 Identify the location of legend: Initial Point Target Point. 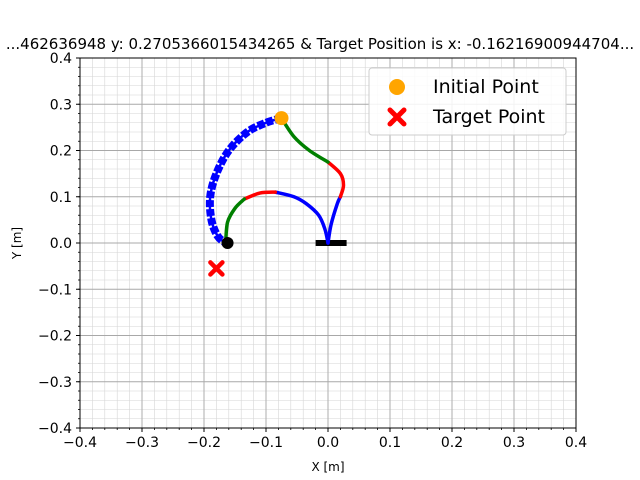
(467, 101).